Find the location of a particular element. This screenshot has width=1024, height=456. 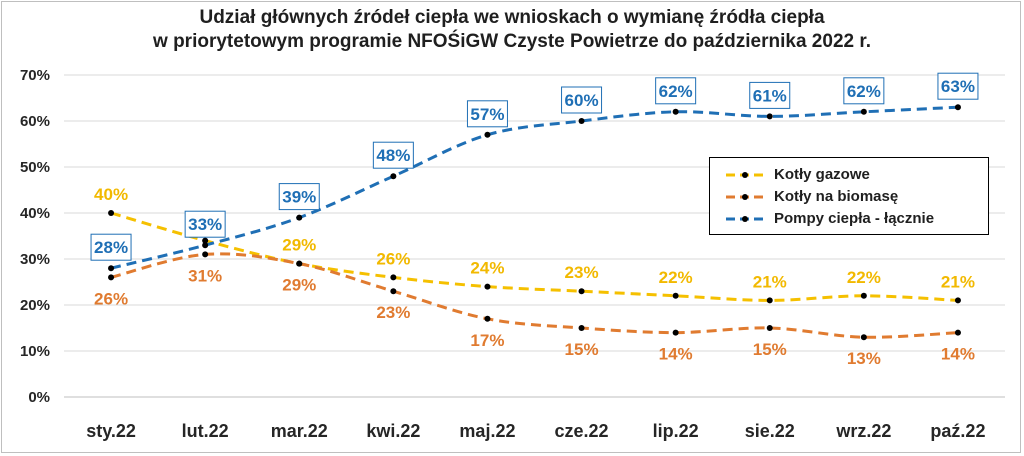

data-label-gas-boilers: 24% is located at coordinates (487, 268).